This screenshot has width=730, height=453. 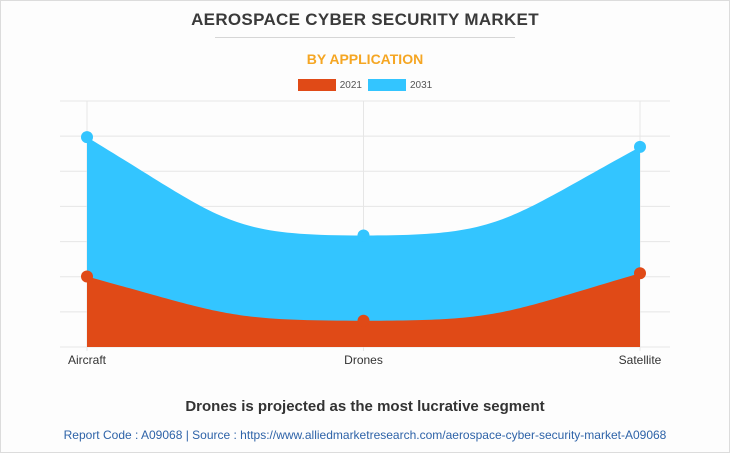 I want to click on chart-title: AEROSPACE CYBER SECURITY MARKET, so click(x=365, y=19).